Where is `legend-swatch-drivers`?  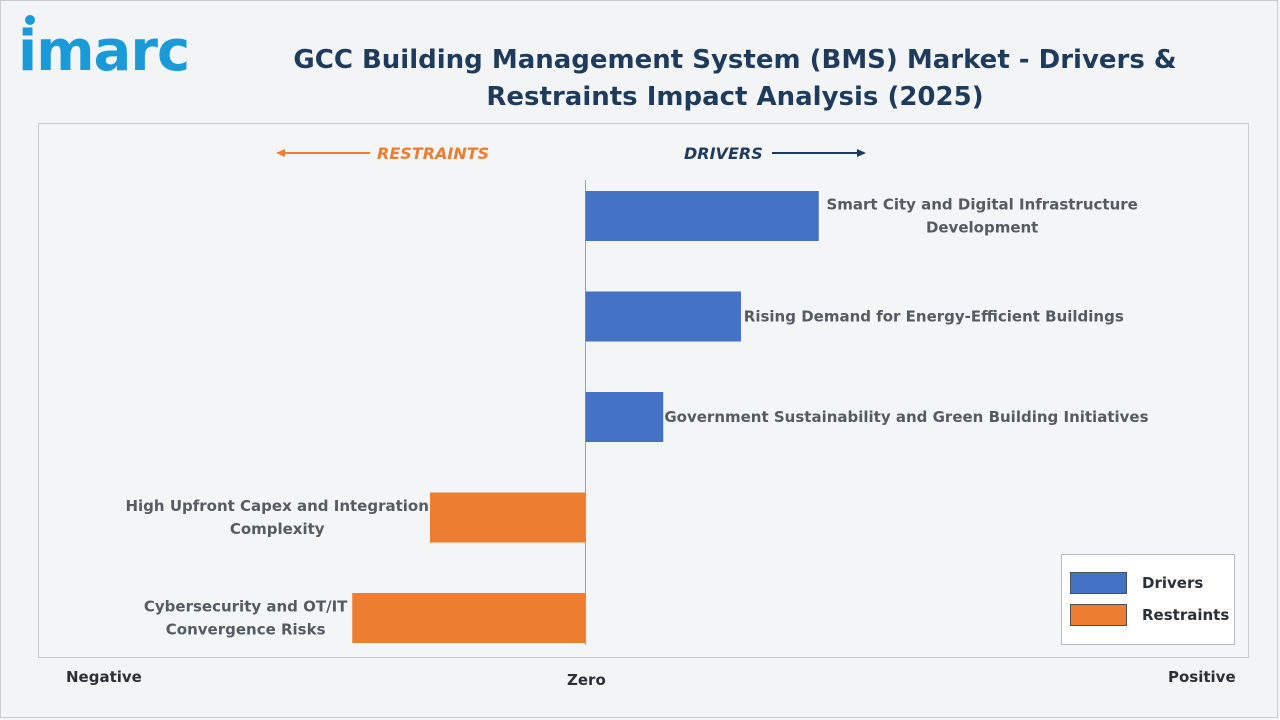
legend-swatch-drivers is located at coordinates (1098, 583).